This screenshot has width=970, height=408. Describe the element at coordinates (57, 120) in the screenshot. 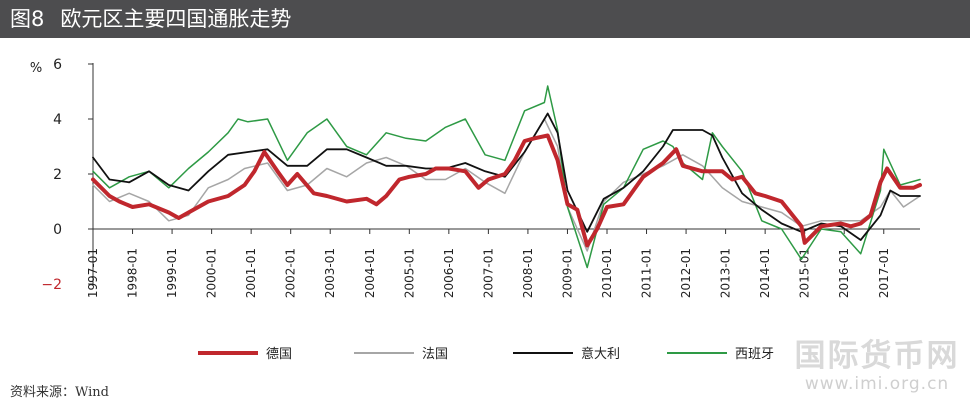

I see `y-tick-label: 4` at that location.